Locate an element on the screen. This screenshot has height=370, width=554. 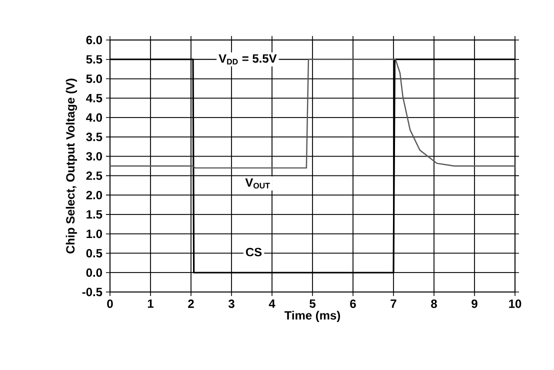
y-tick-label: 1.5 is located at coordinates (94, 214).